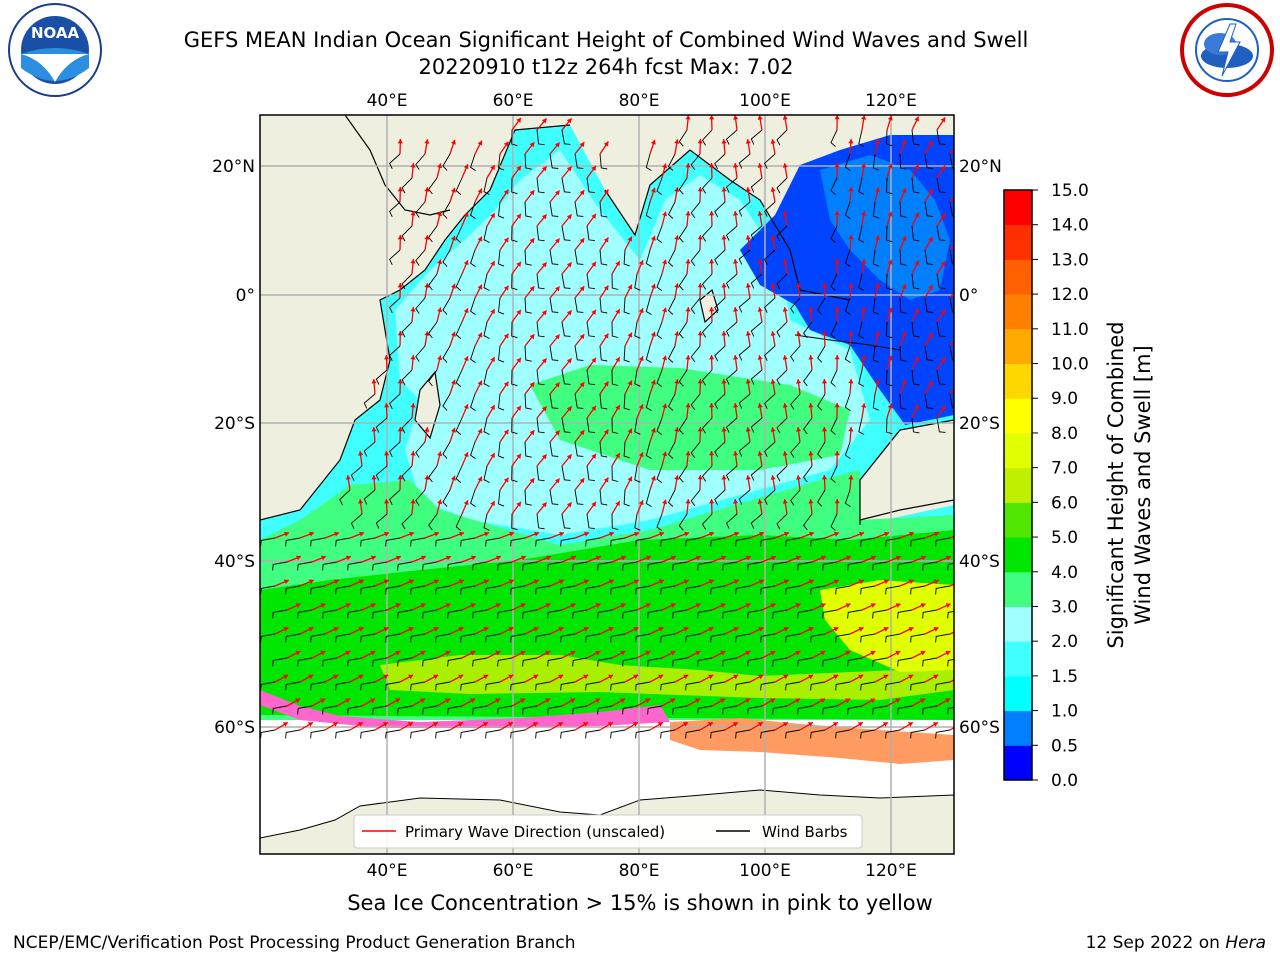  What do you see at coordinates (1064, 469) in the screenshot?
I see `colorbar-tick-label: 7.0` at bounding box center [1064, 469].